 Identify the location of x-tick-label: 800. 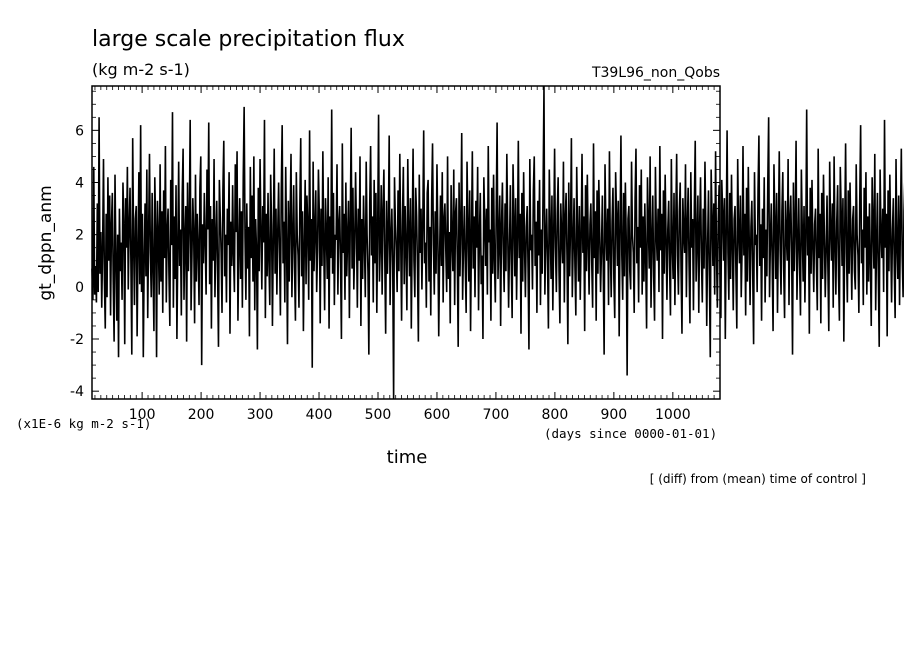
(555, 415).